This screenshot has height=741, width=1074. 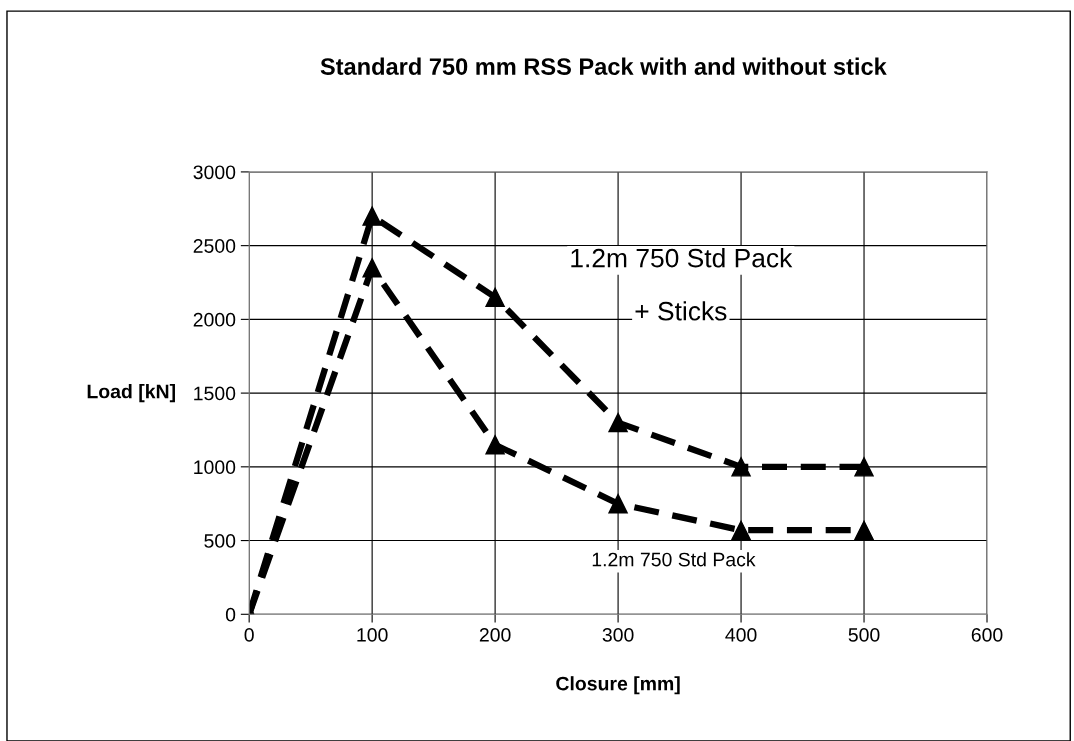 I want to click on x-tick-label: 300, so click(x=618, y=635).